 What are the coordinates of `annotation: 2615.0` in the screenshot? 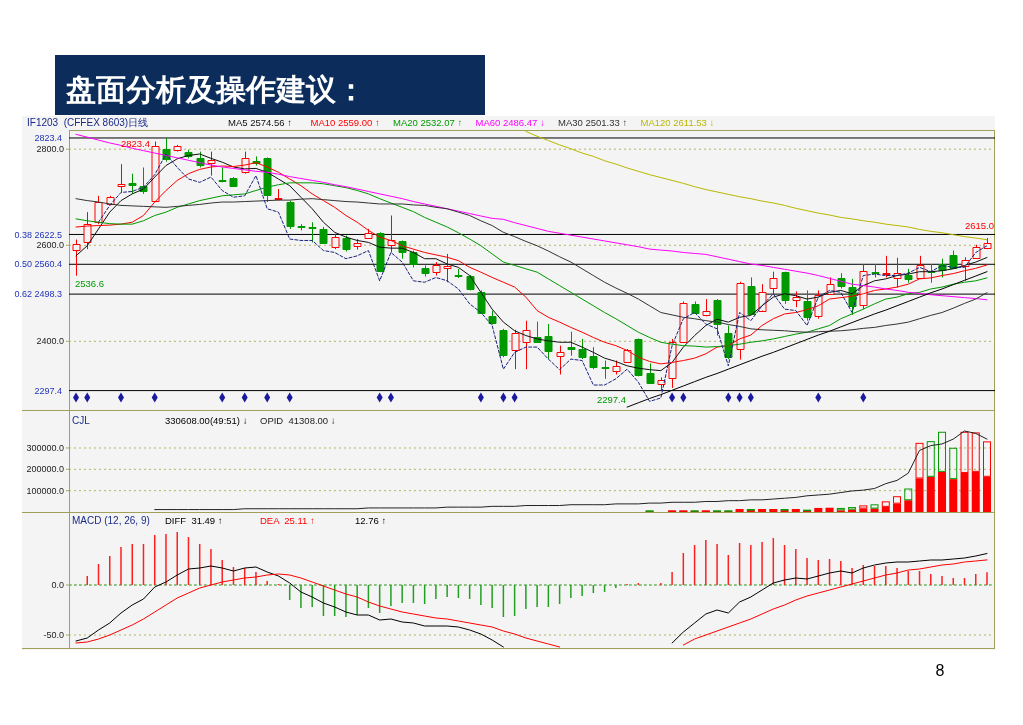 It's located at (979, 226).